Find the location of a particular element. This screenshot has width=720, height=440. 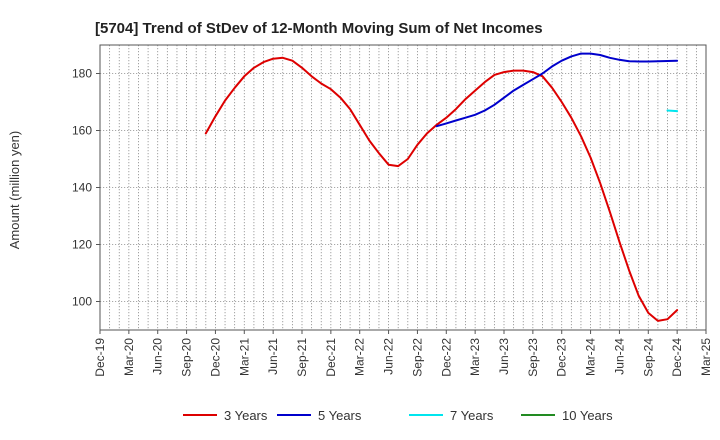

y-axis: 100 120 140 160 180 is located at coordinates (86, 188).